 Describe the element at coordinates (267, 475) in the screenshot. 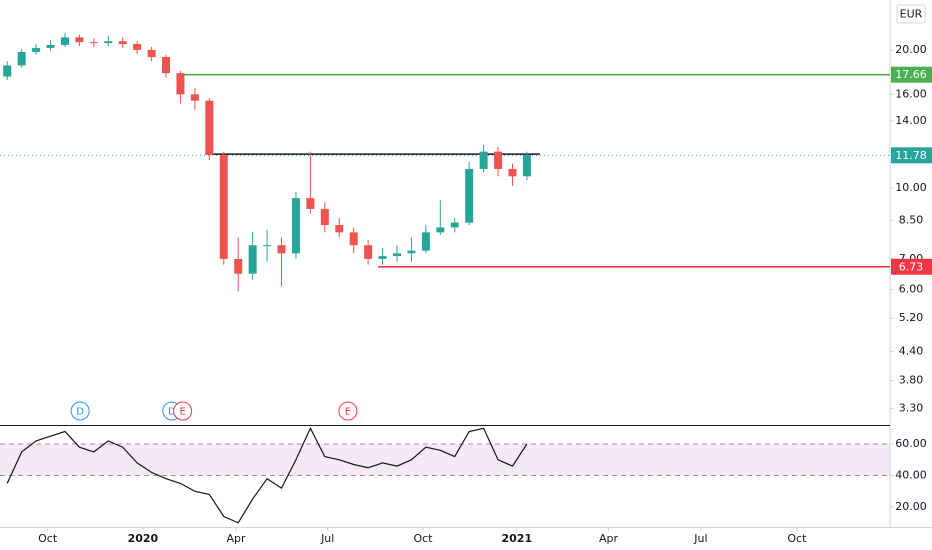

I see `rsi-line` at that location.